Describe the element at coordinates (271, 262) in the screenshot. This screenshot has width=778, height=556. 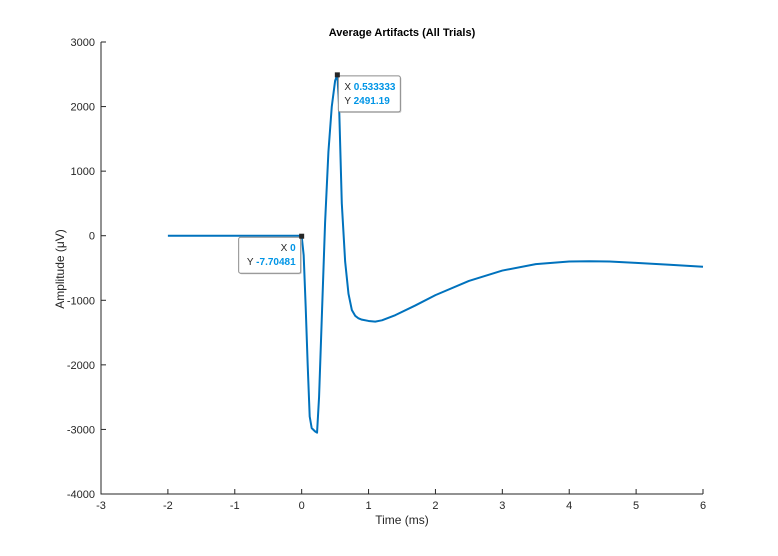
I see `datatip-y-row: Y -7.70481` at that location.